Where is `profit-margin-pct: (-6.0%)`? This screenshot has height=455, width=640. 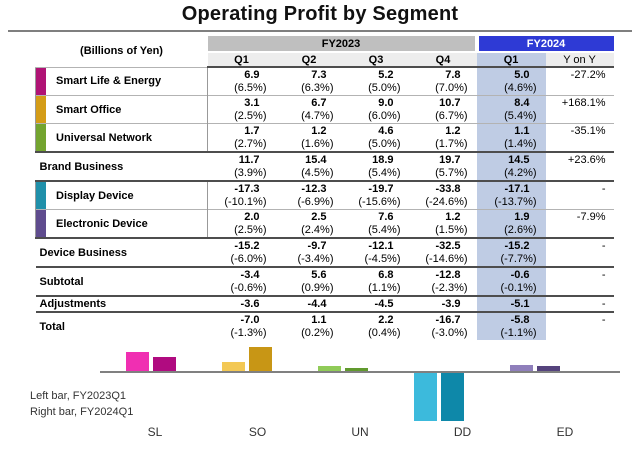 profit-margin-pct: (-6.0%) is located at coordinates (248, 259).